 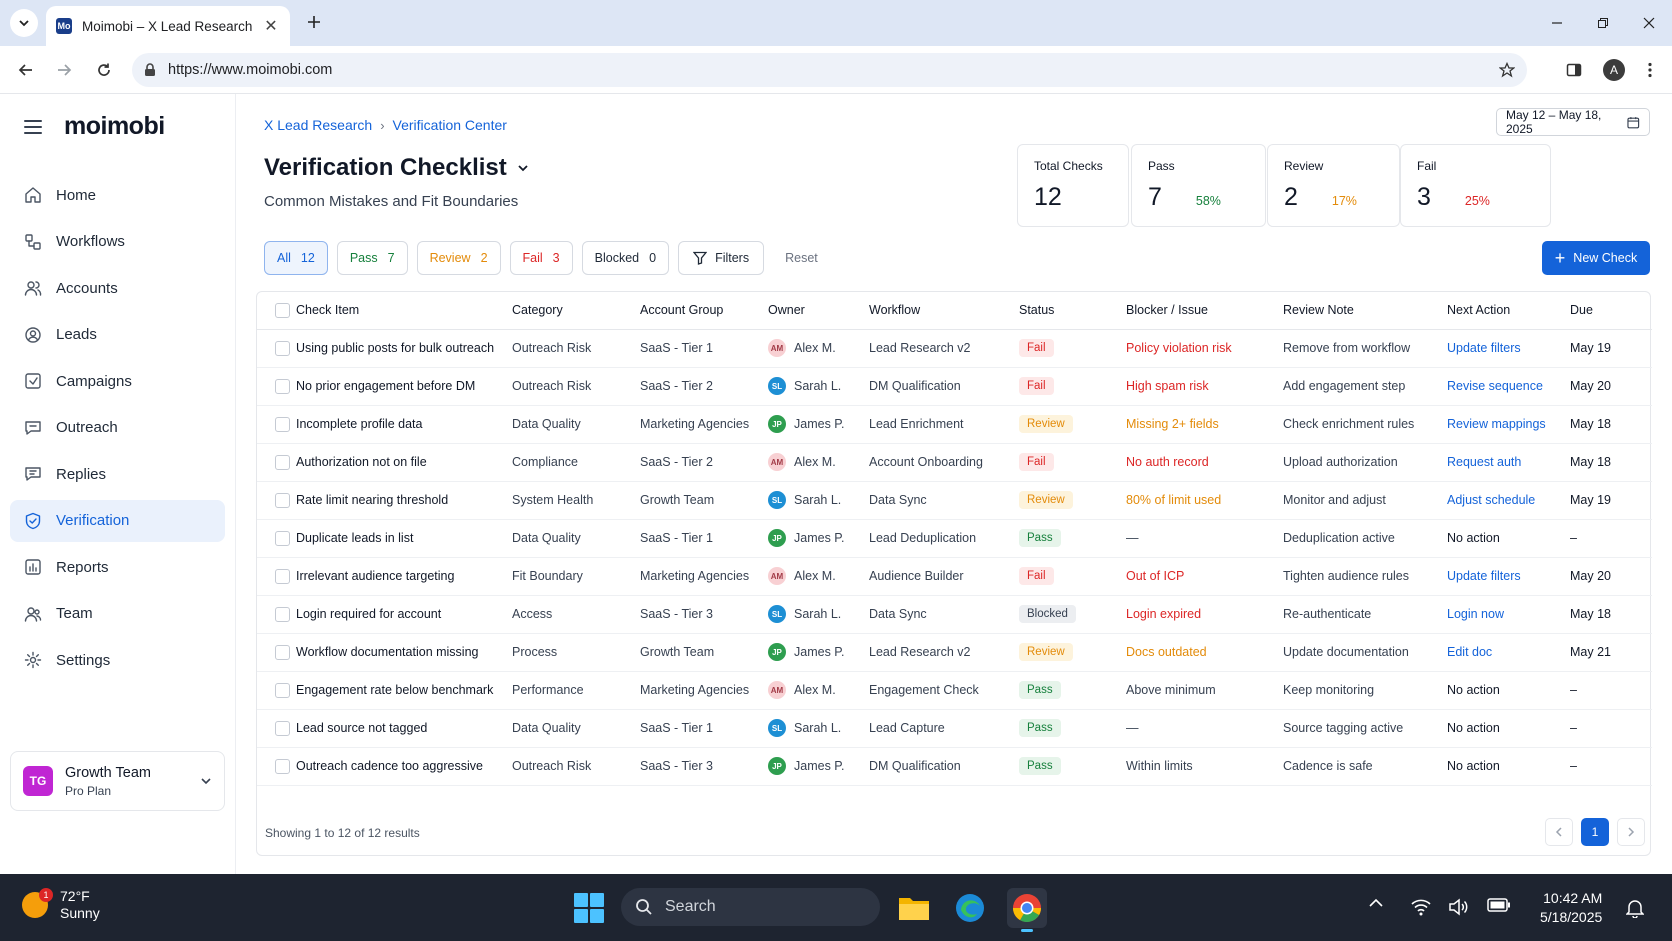 I want to click on wifi-icon, so click(x=1421, y=907).